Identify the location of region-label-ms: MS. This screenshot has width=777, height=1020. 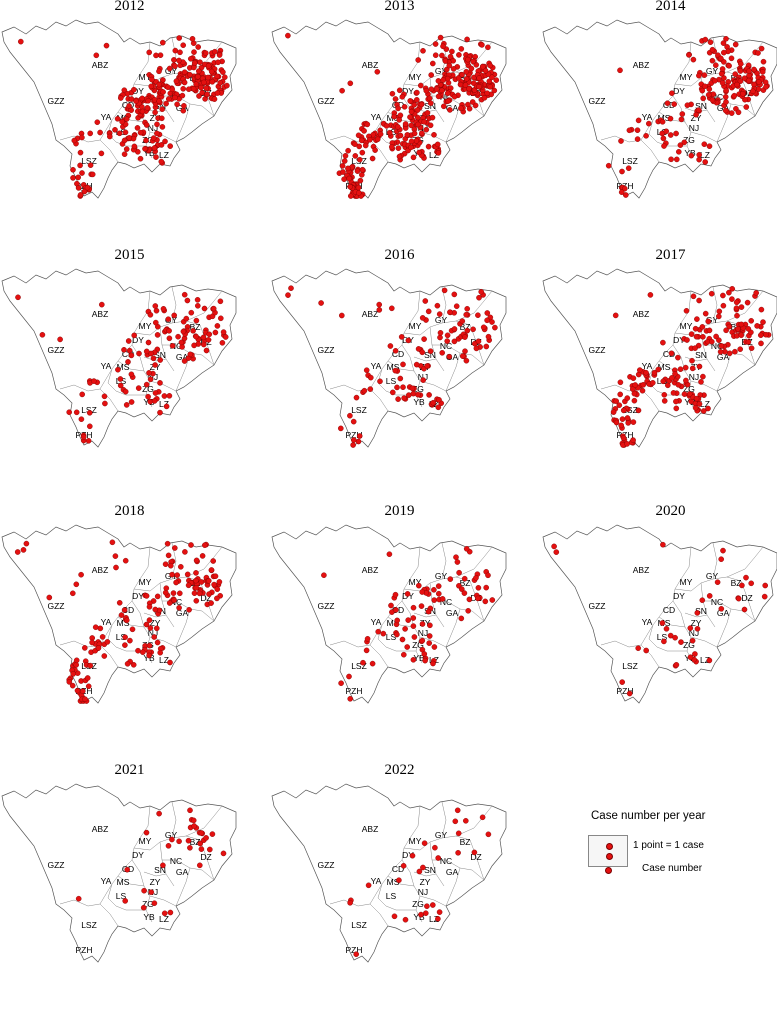
(393, 367).